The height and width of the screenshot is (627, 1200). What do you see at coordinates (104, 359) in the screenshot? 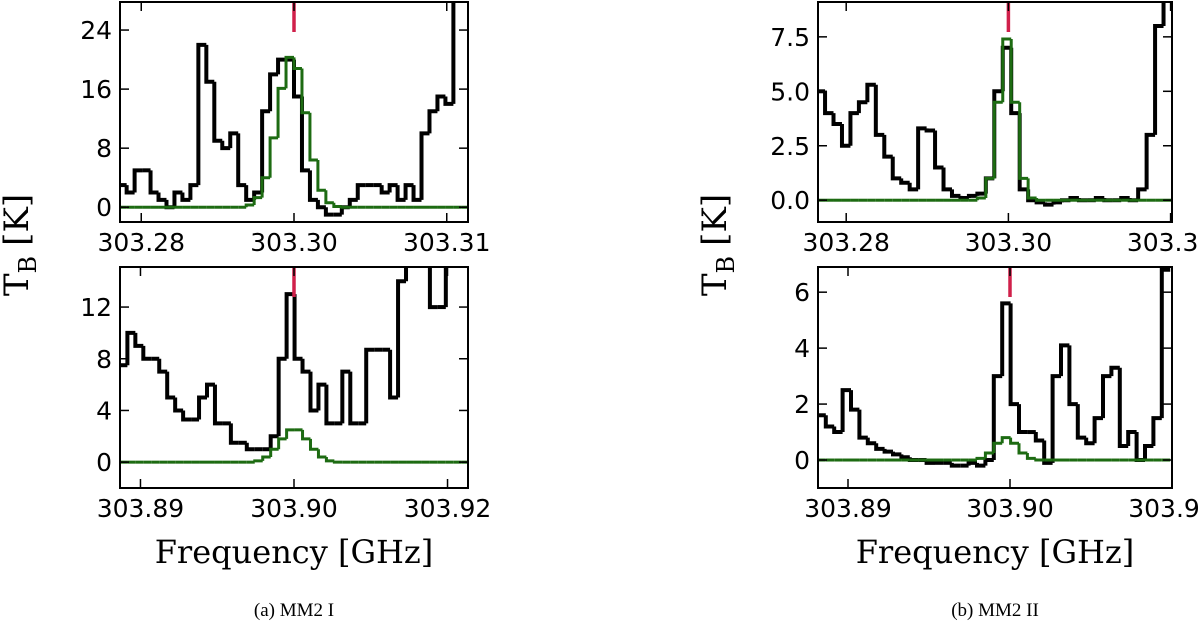
I see `y-tick-label: 8` at bounding box center [104, 359].